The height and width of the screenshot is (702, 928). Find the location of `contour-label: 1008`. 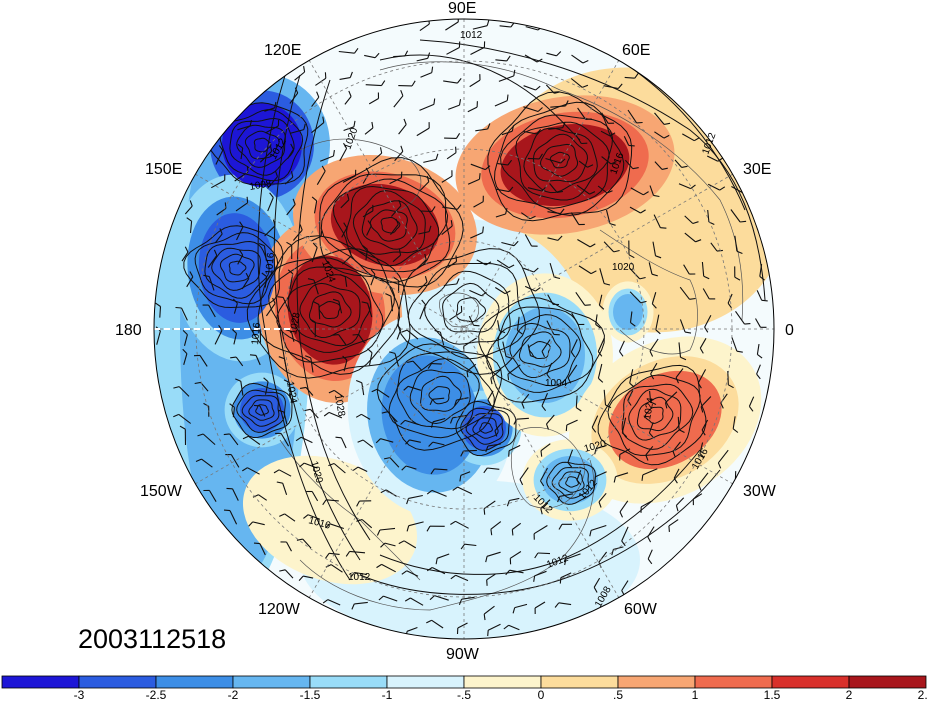

contour-label: 1008 is located at coordinates (261, 185).